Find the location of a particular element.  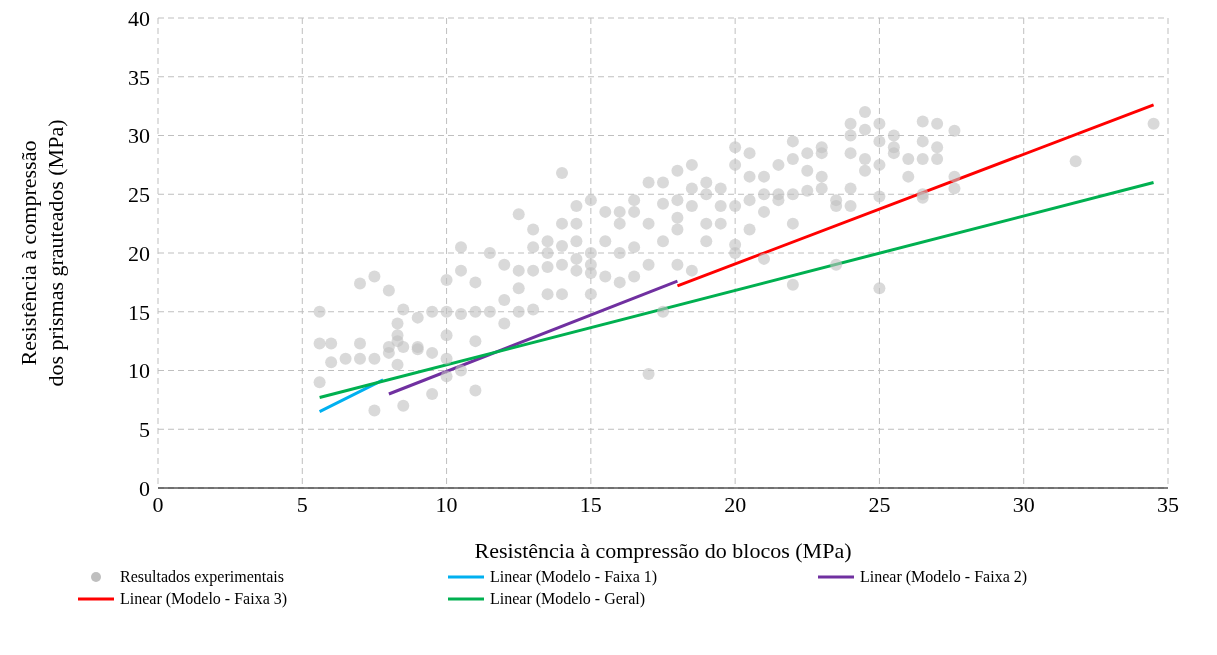

y-axis-title: Resistência à compressão dos prismas grauteados (MPa) is located at coordinates (42, 253).